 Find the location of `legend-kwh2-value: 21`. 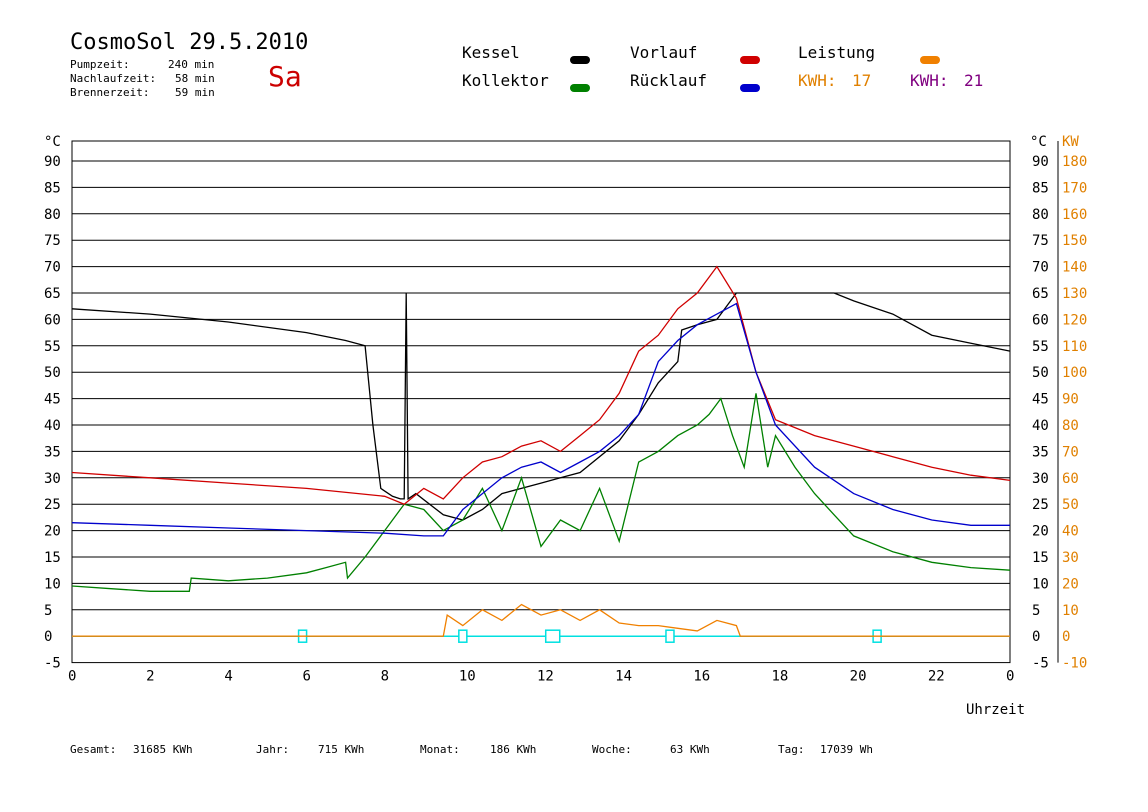

legend-kwh2-value: 21 is located at coordinates (974, 80).